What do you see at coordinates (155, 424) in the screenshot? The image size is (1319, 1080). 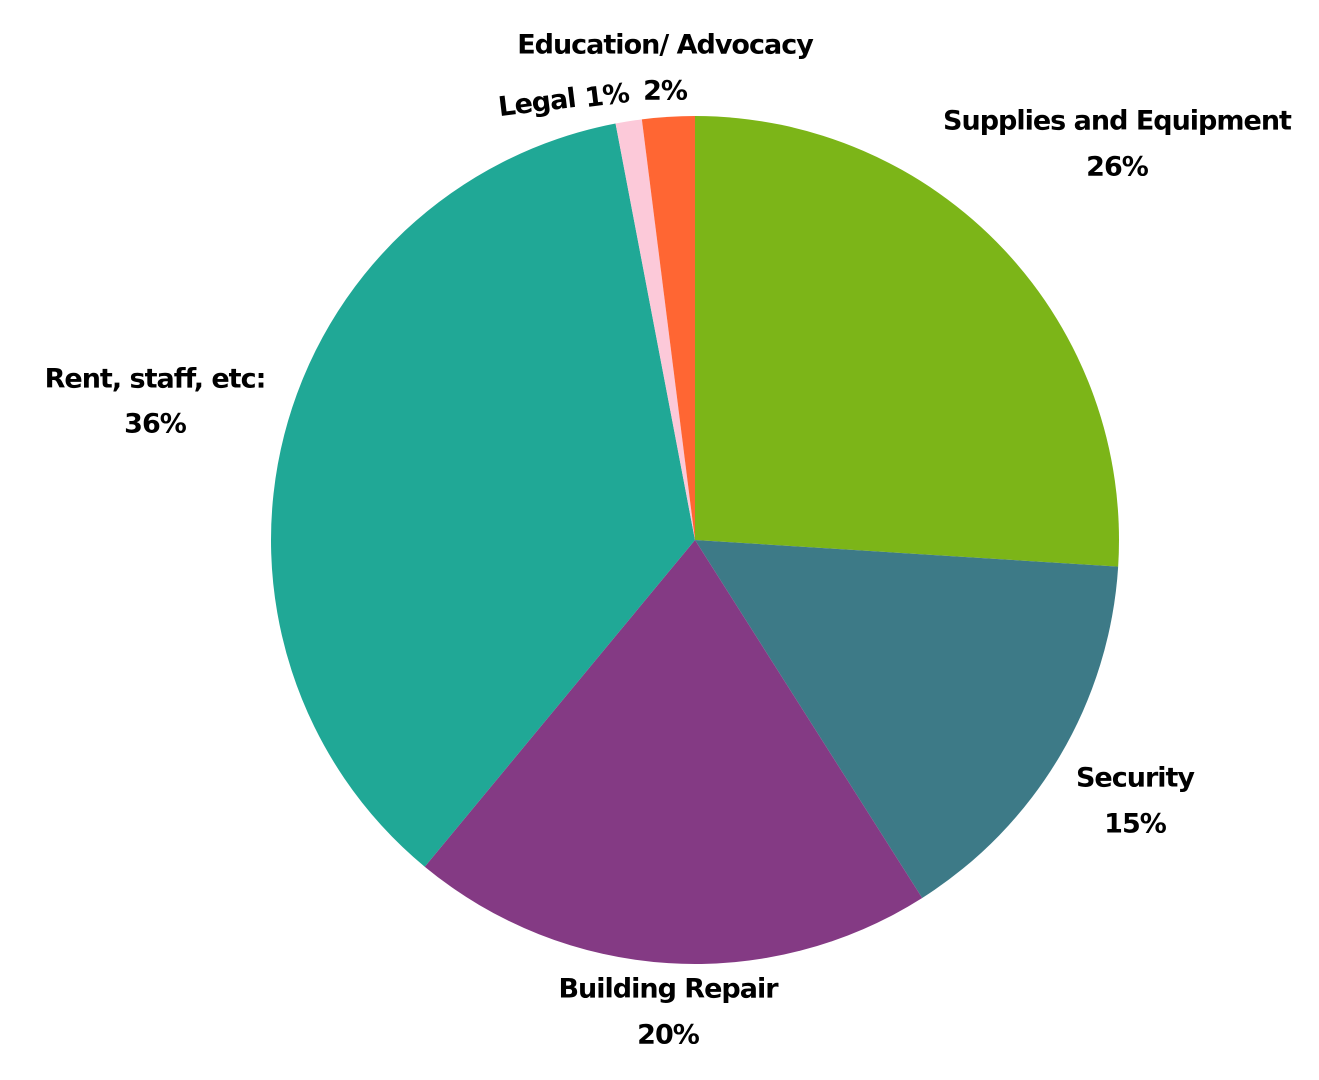 I see `slice-value-label: 36%` at bounding box center [155, 424].